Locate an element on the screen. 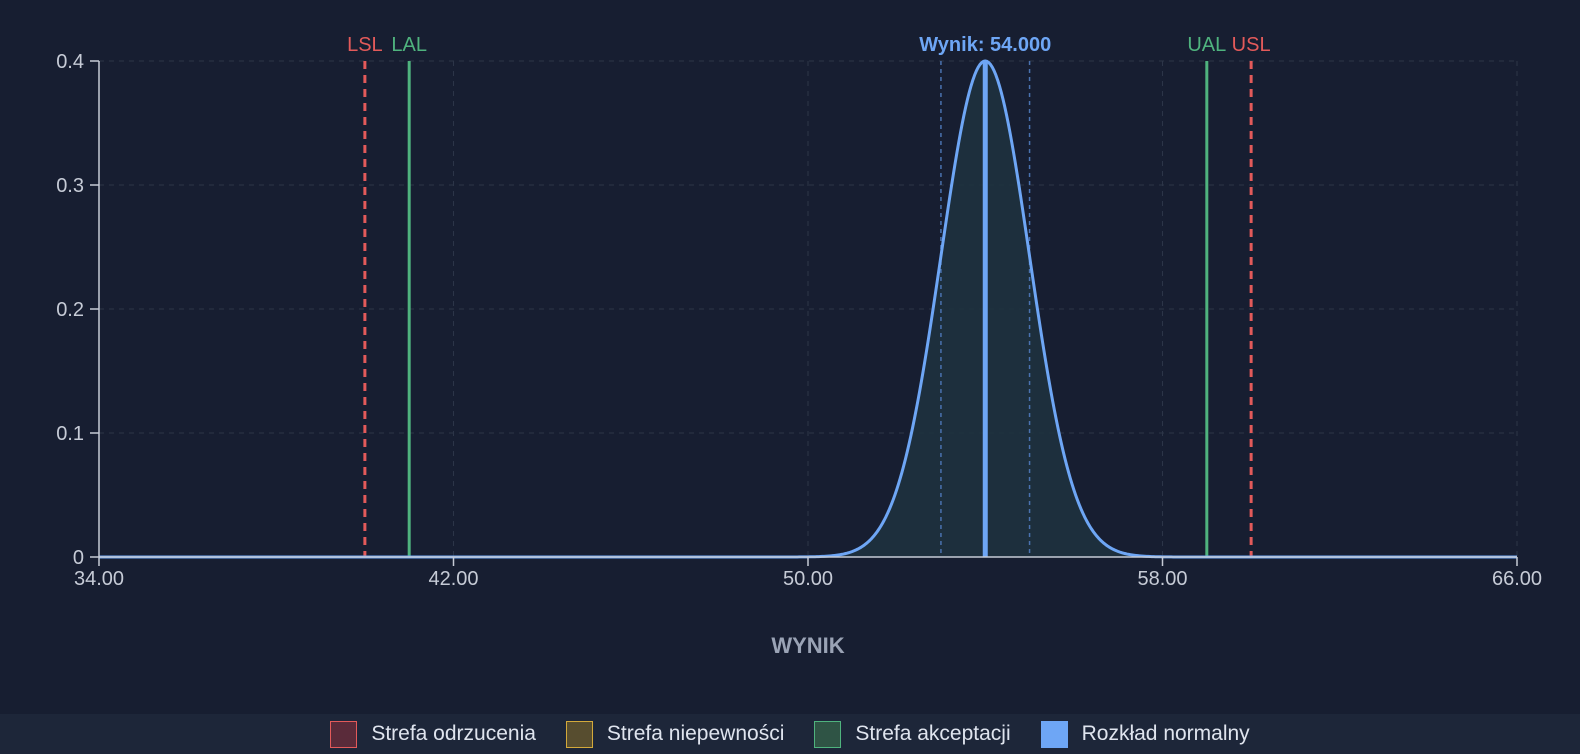 This screenshot has width=1580, height=754. legend-item-normal-distribution: Rozkład normalny is located at coordinates (1145, 734).